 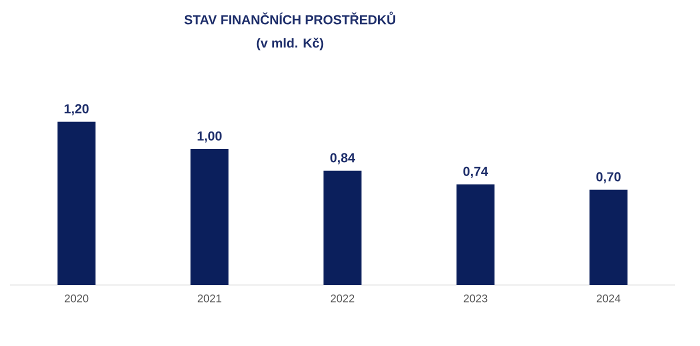 I want to click on data-label: 1,00, so click(x=210, y=136).